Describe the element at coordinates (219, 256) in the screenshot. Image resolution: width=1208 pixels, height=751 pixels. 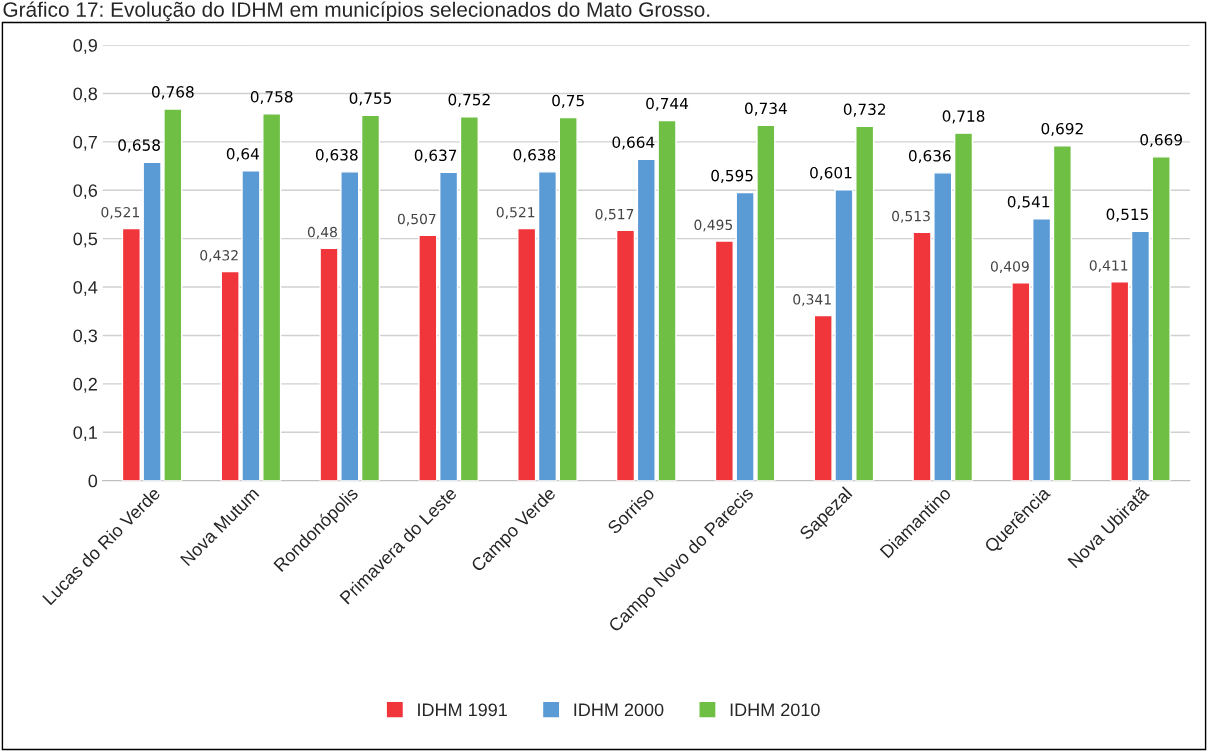
I see `data-label: 0,432` at that location.